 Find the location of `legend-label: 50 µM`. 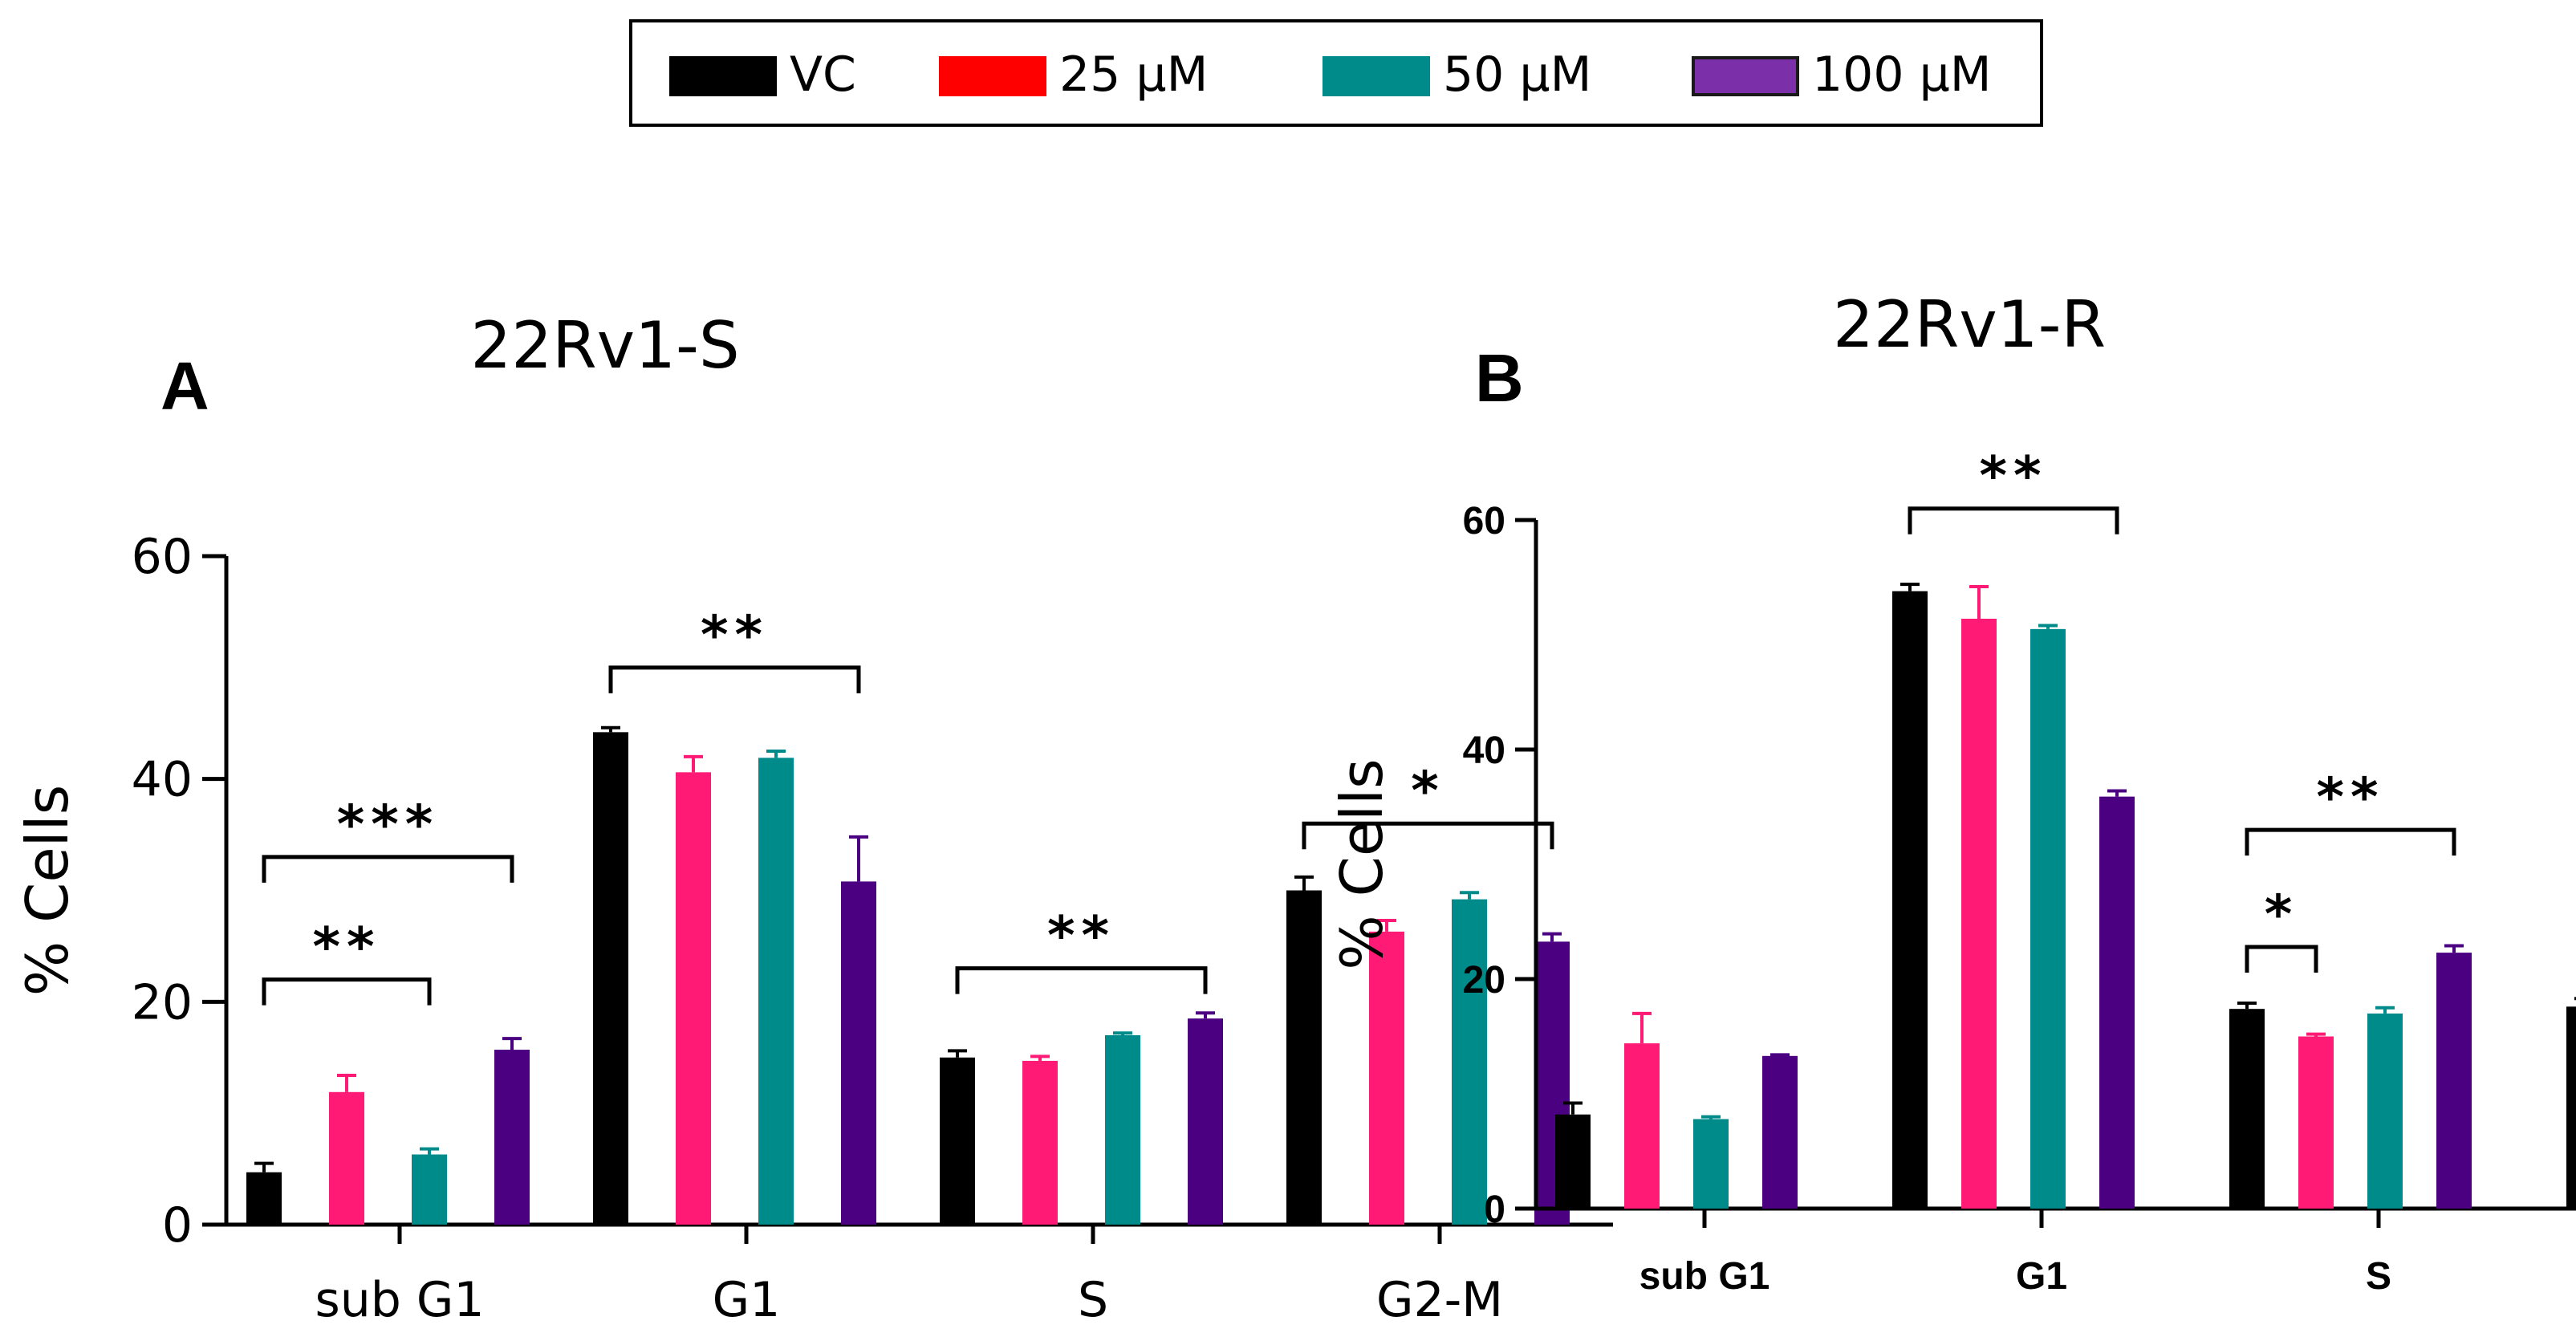

legend-label: 50 µM is located at coordinates (1517, 75).